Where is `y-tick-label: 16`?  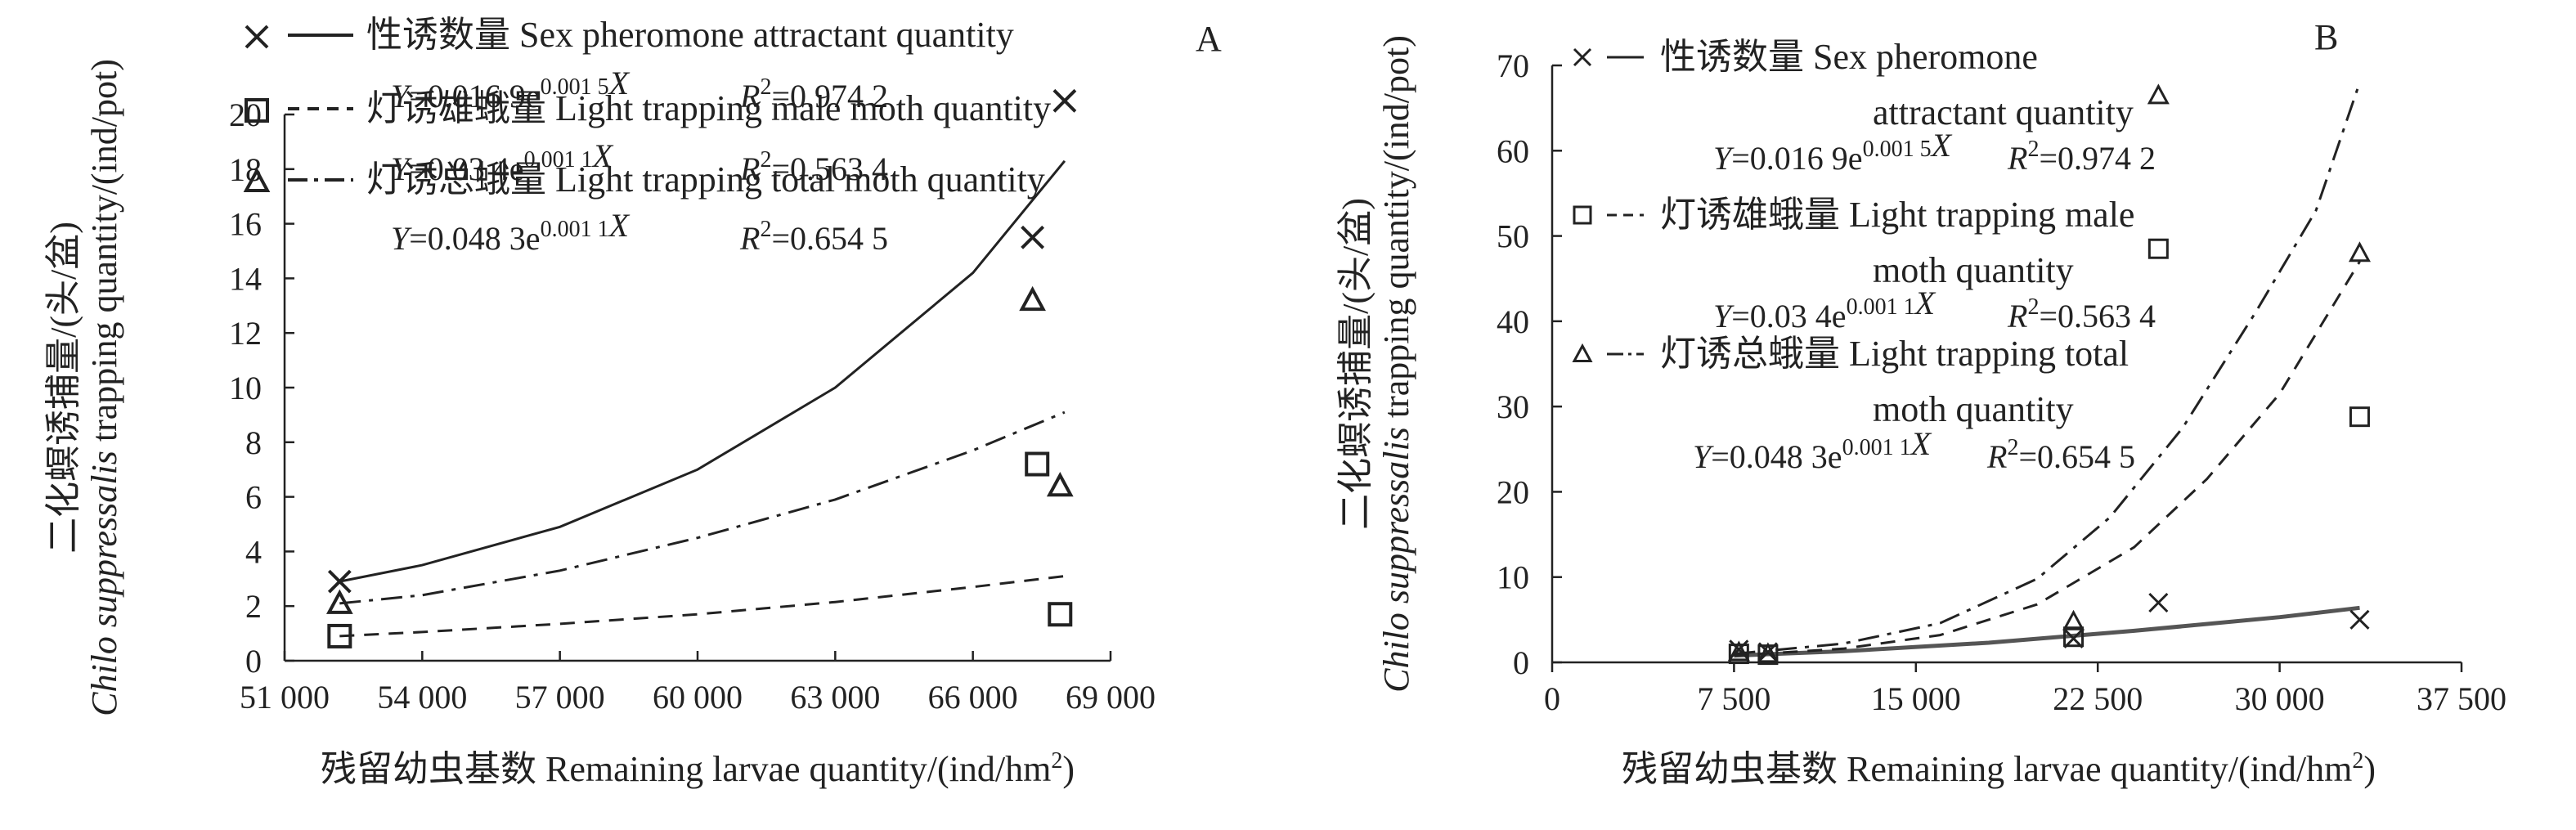
y-tick-label: 16 is located at coordinates (245, 225).